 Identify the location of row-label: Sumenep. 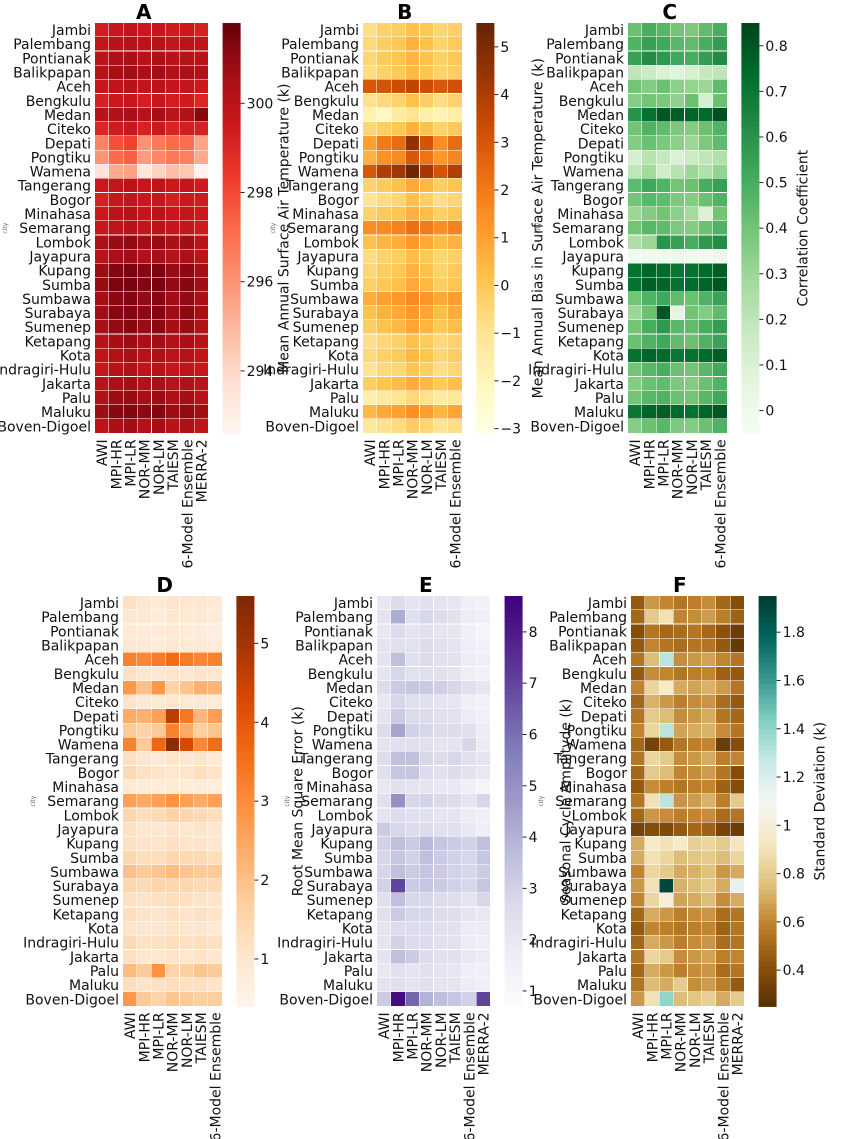
(340, 901).